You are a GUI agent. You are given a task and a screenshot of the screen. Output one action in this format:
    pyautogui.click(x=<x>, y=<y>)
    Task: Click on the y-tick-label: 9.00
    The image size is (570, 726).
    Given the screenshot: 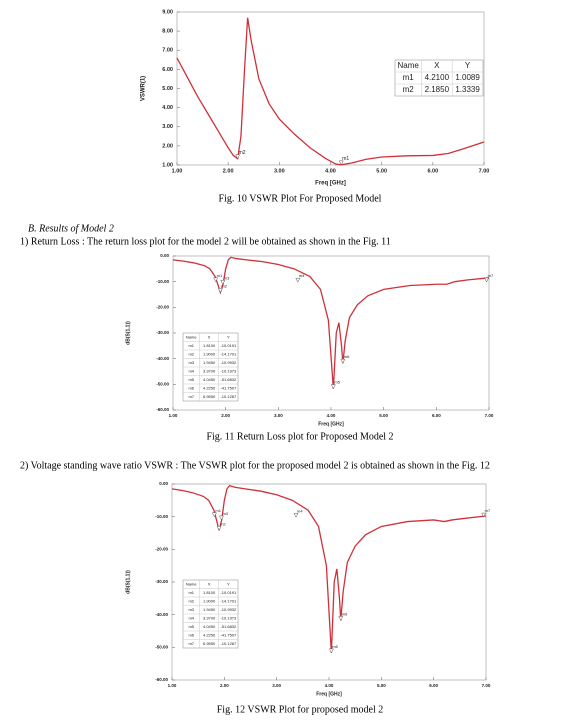 What is the action you would take?
    pyautogui.click(x=167, y=12)
    